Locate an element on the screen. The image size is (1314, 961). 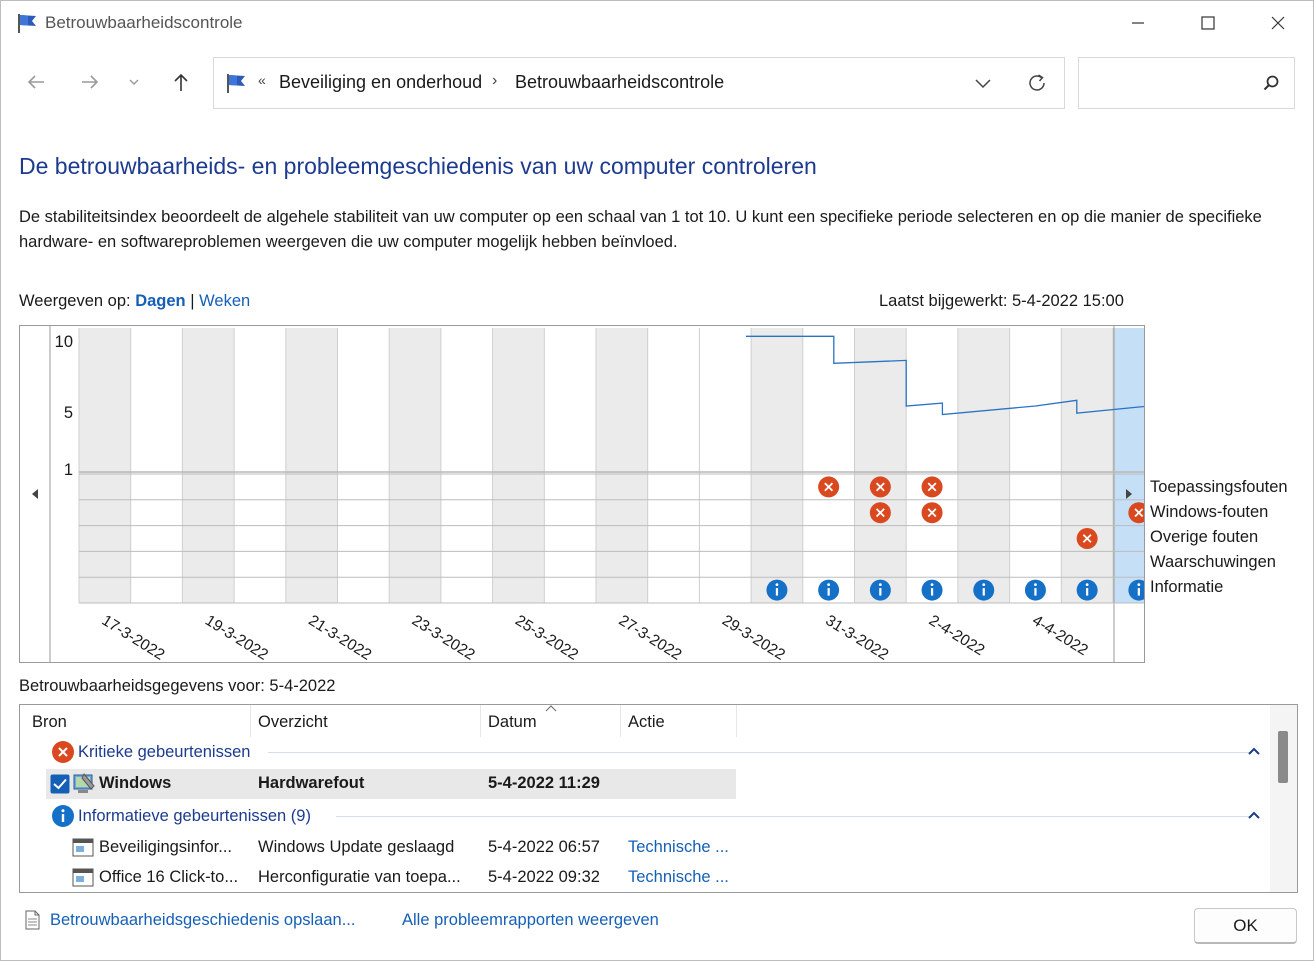
error-icon-cross is located at coordinates (1087, 538).